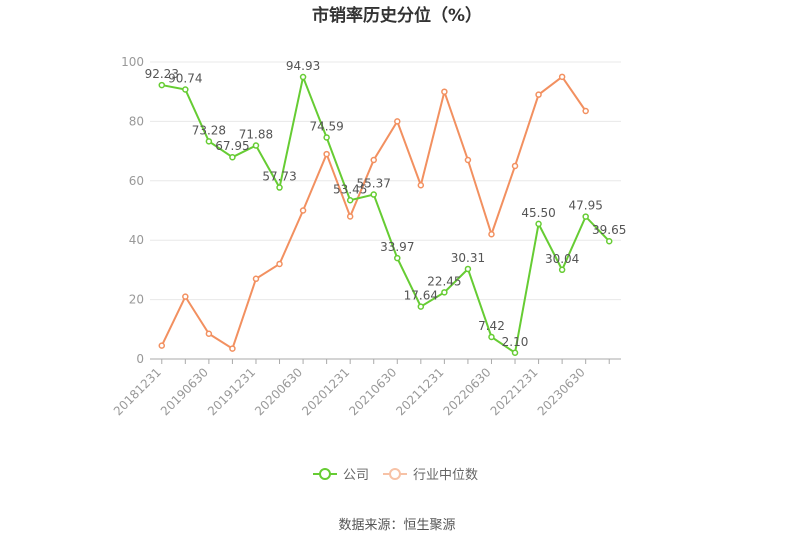  I want to click on x-tick-label: 20191231, so click(231, 391).